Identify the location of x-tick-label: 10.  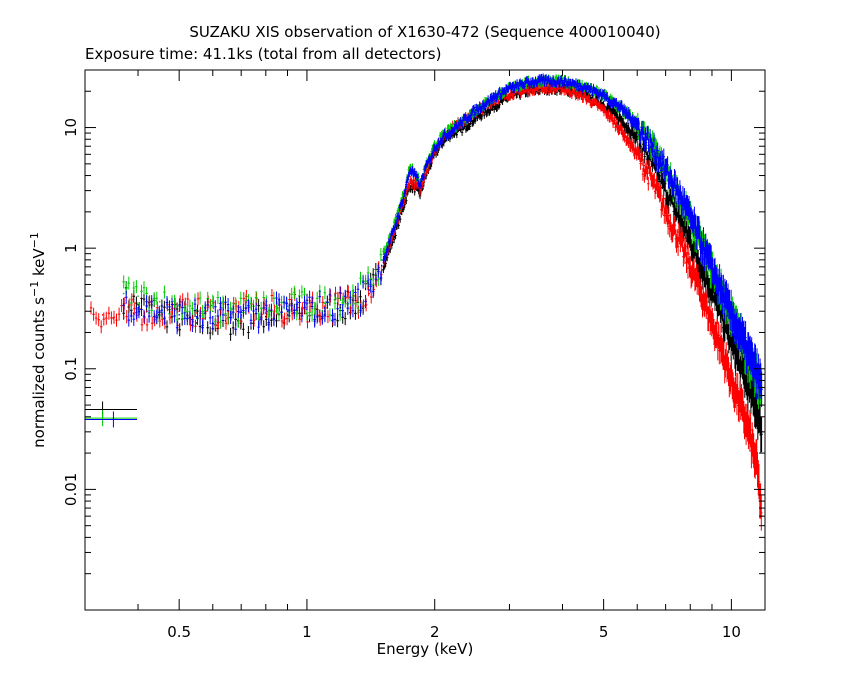
(731, 632).